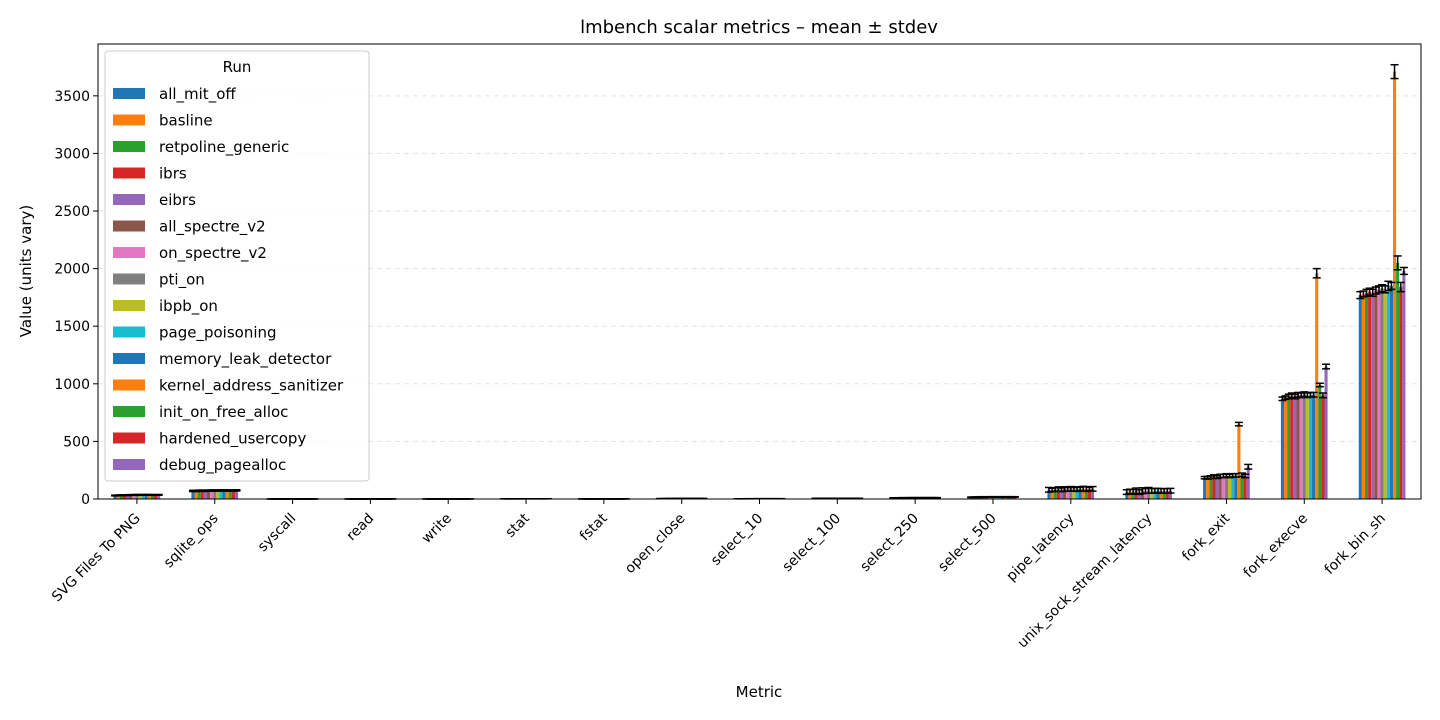  Describe the element at coordinates (26, 271) in the screenshot. I see `y-axis-title: Value (units vary)` at that location.